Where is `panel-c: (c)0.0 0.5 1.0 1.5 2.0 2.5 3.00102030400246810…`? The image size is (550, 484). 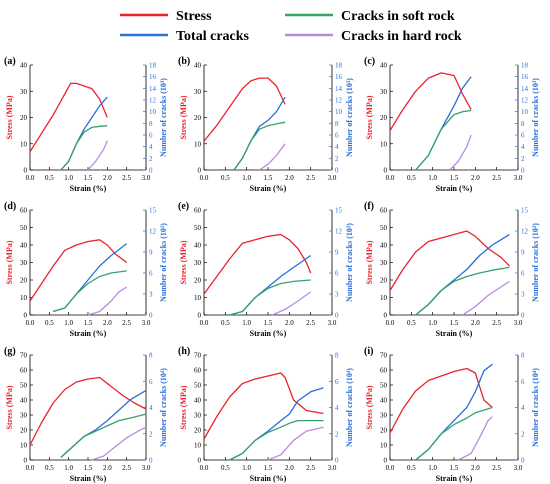
panel-c: (c)0.0 0.5 1.0 1.5 2.0 2.5 3.00102030400246810… is located at coordinates (452, 124).